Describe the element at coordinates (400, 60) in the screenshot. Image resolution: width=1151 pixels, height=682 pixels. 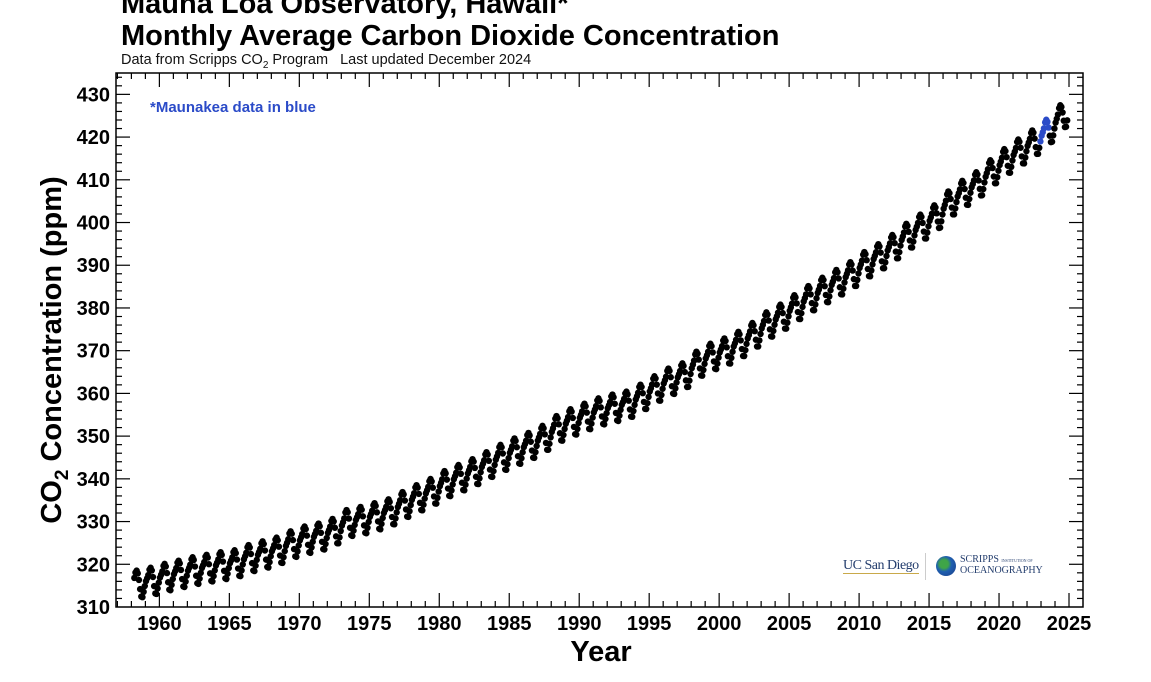
I see `subtitle-suffix: Program Last updated December 2024` at that location.